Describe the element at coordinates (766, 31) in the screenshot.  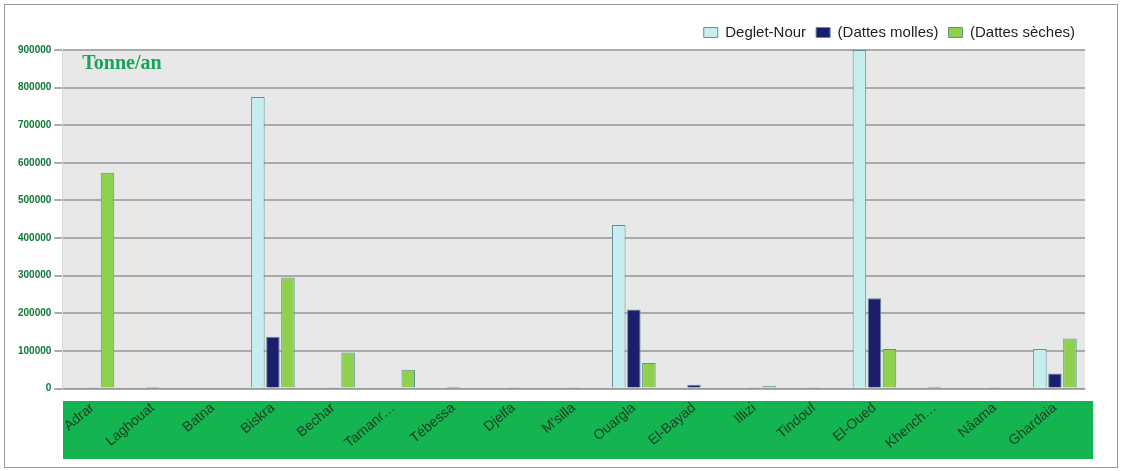
I see `legend-label: Deglet-Nour` at that location.